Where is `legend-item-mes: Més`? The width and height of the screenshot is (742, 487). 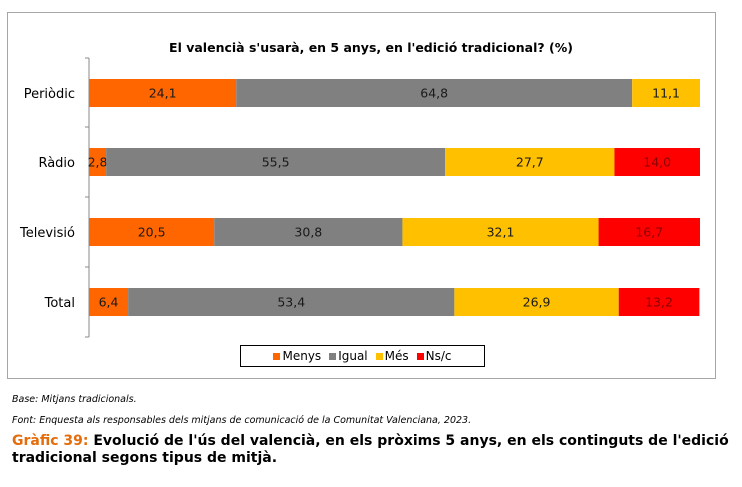
legend-item-mes: Més is located at coordinates (392, 356).